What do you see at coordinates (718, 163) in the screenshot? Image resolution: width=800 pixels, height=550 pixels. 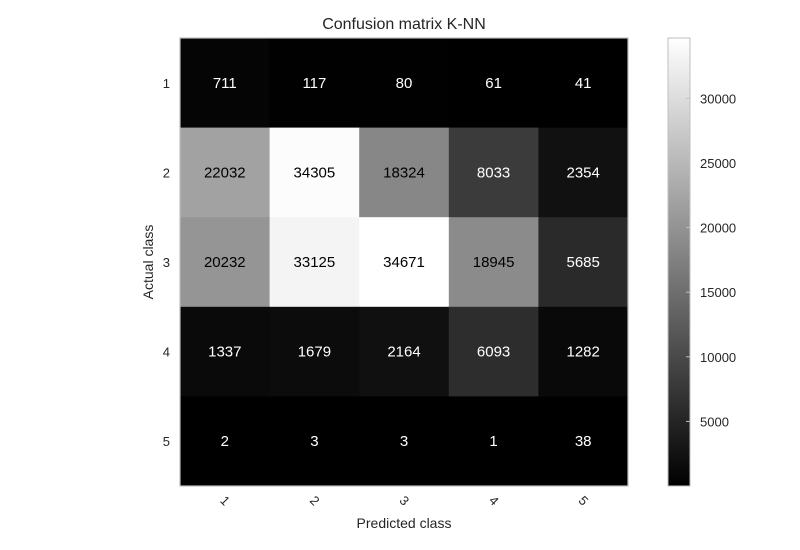 I see `colorbar-tick-label: 25000` at bounding box center [718, 163].